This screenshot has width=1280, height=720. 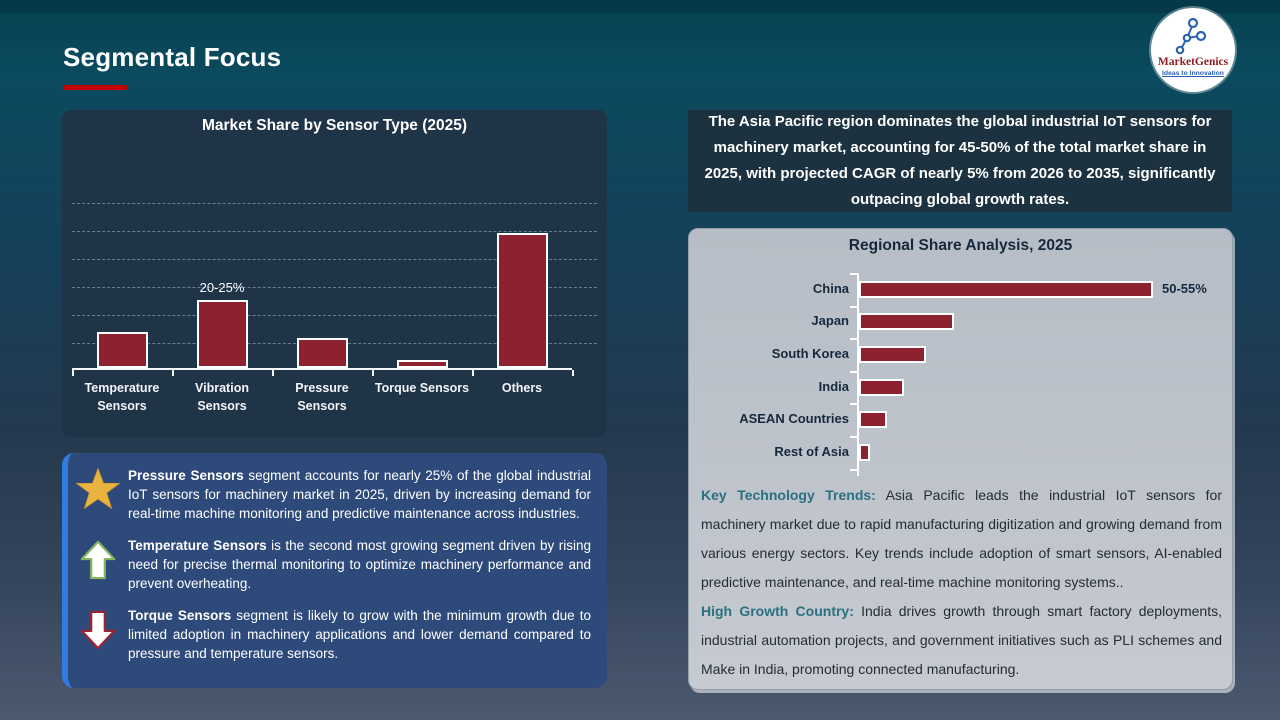 What do you see at coordinates (881, 387) in the screenshot?
I see `bar-india` at bounding box center [881, 387].